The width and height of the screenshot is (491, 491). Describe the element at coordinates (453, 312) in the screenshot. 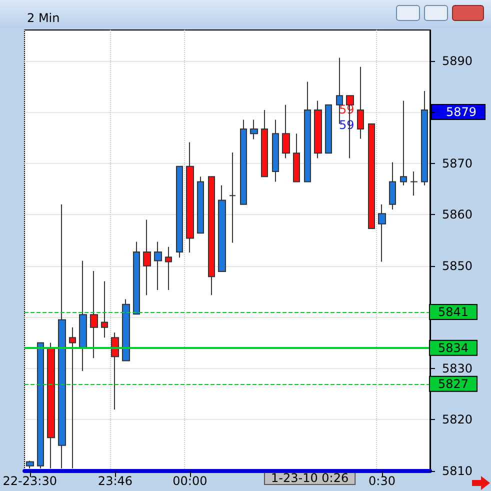

I see `ref-line-label: 5841` at that location.